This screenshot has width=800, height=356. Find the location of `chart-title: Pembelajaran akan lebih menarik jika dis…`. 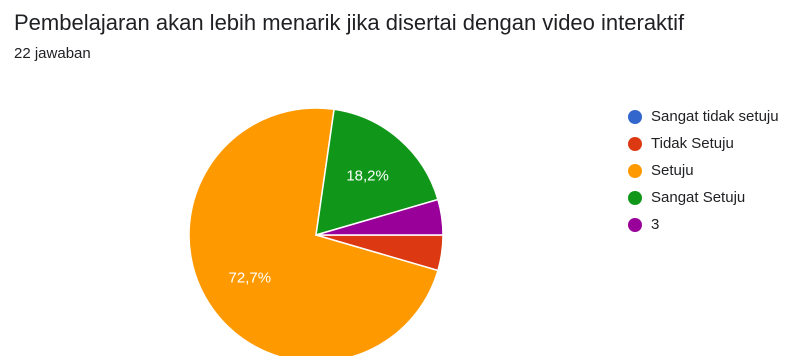

chart-title: Pembelajaran akan lebih menarik jika dis… is located at coordinates (349, 22).